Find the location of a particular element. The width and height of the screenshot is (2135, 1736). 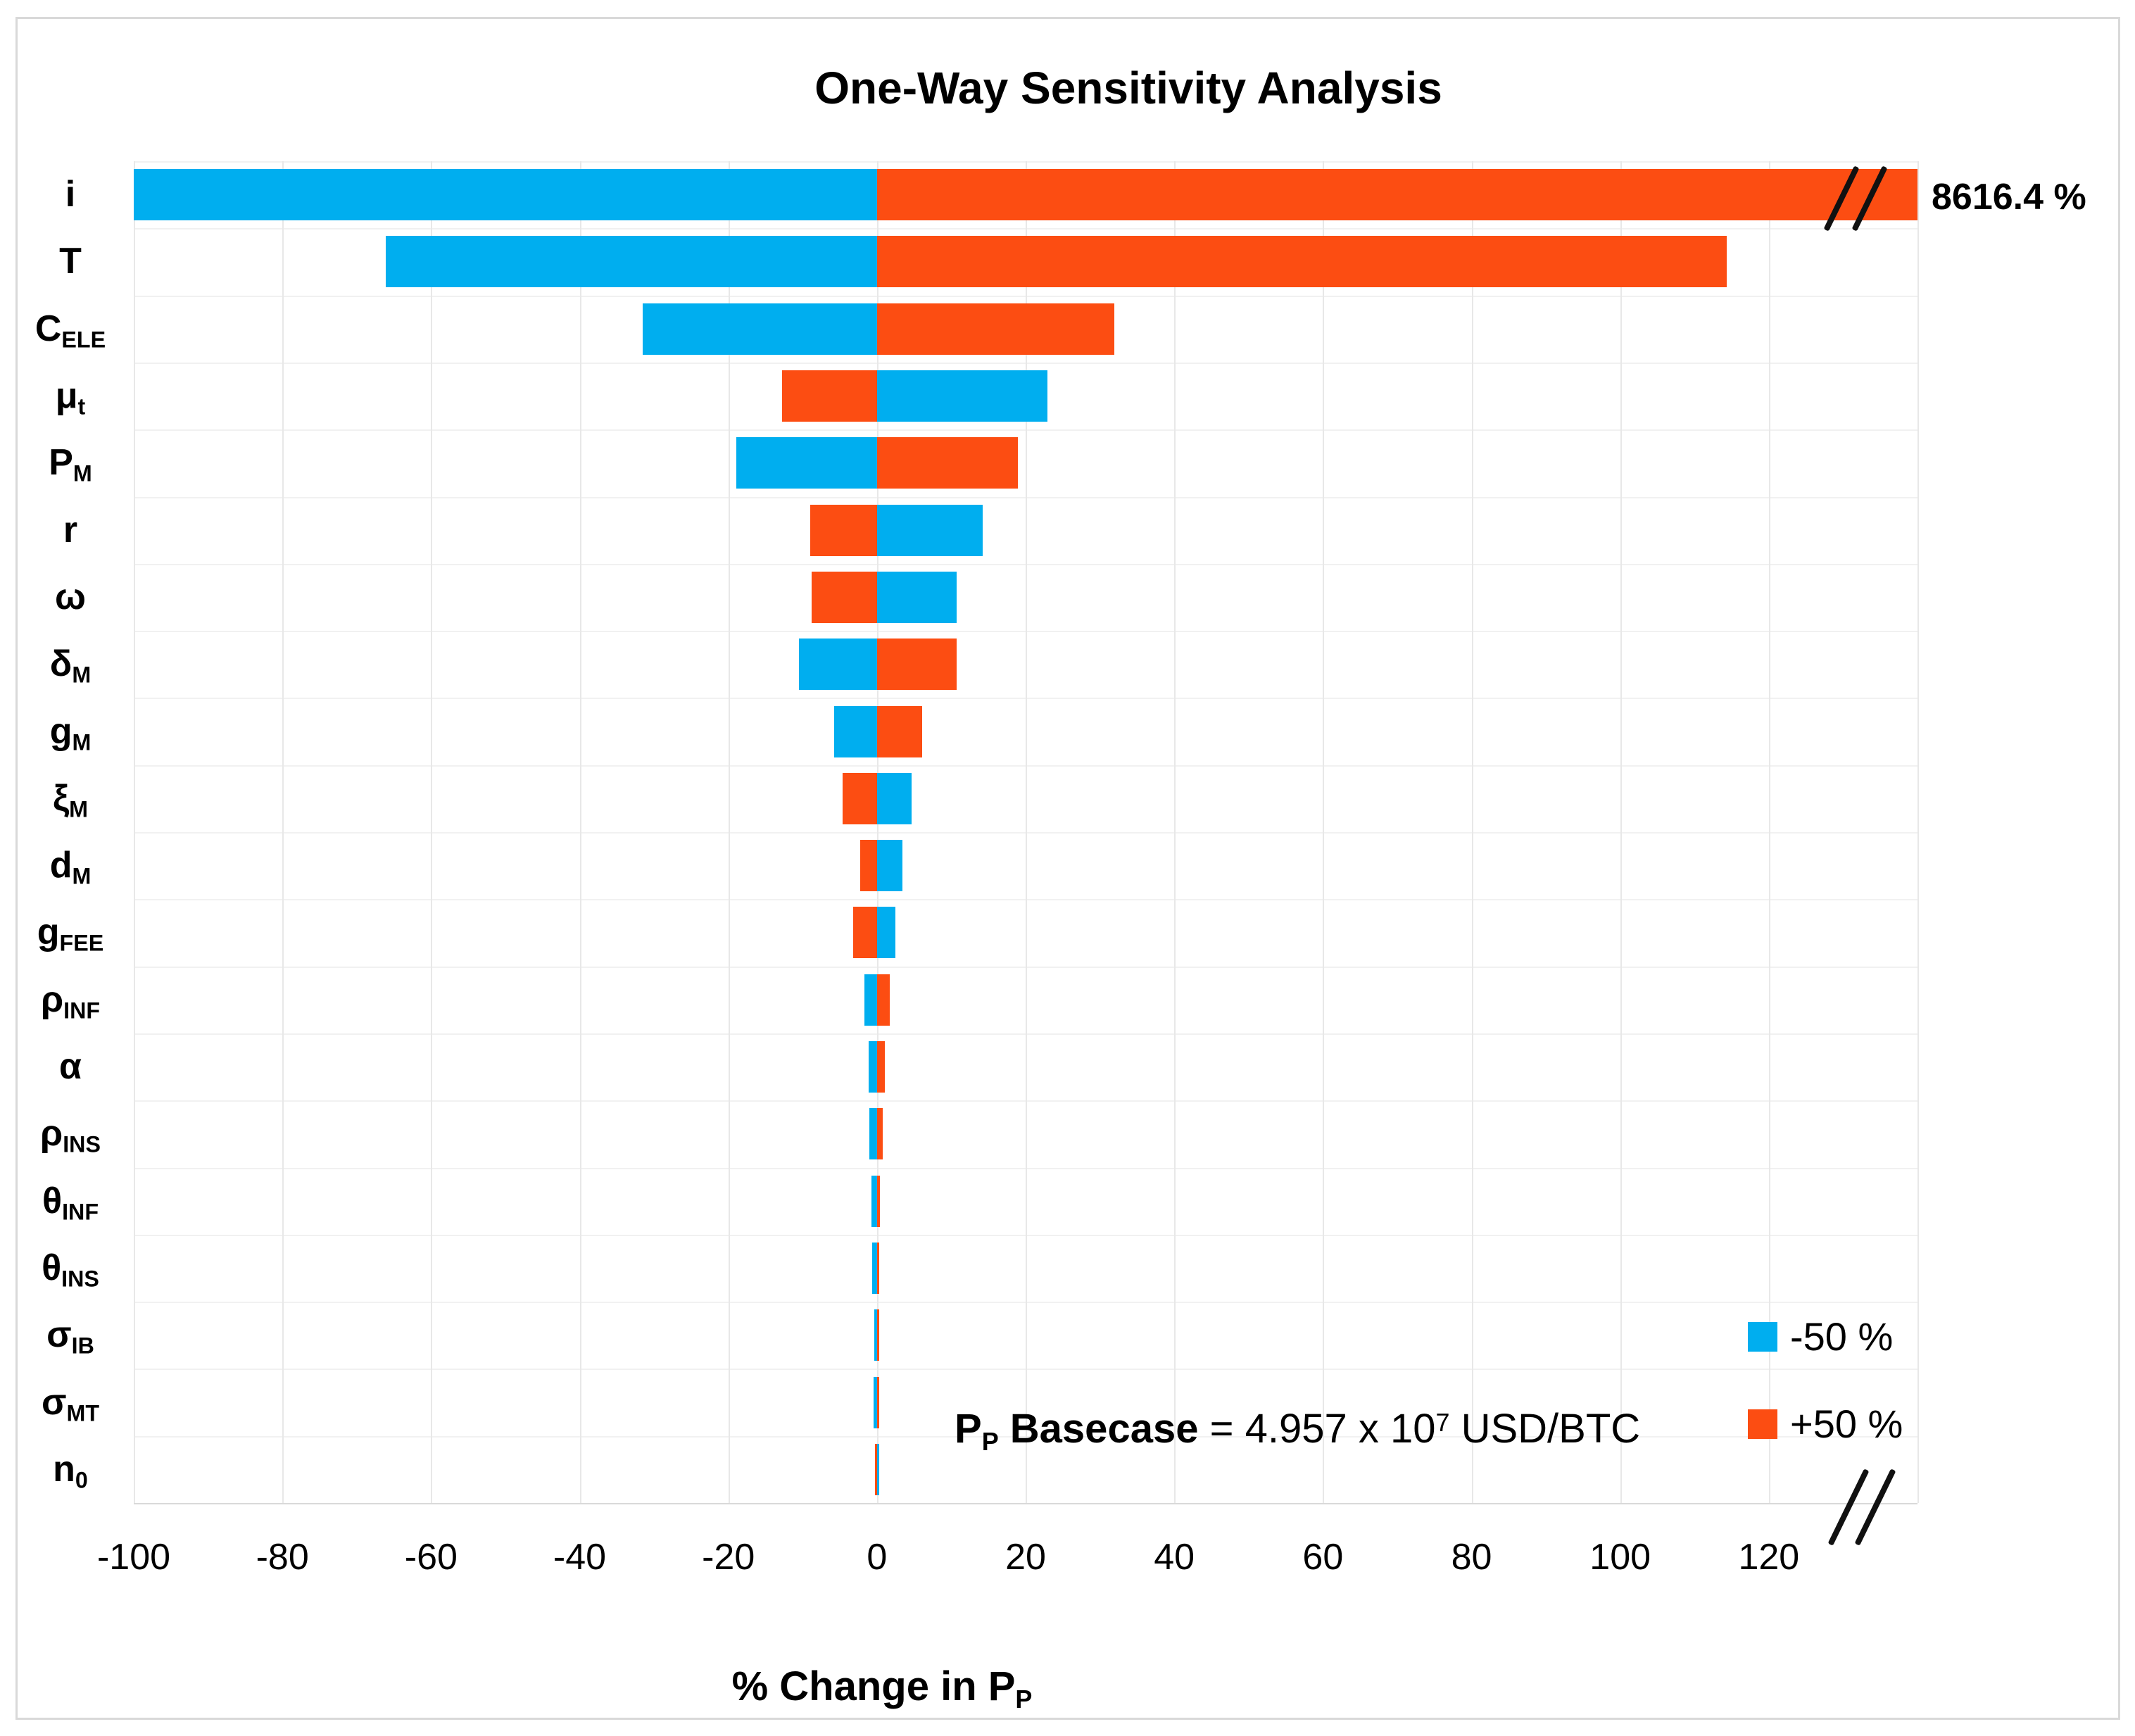

y-axis-label-sigma_IB: σIB is located at coordinates (70, 1336).